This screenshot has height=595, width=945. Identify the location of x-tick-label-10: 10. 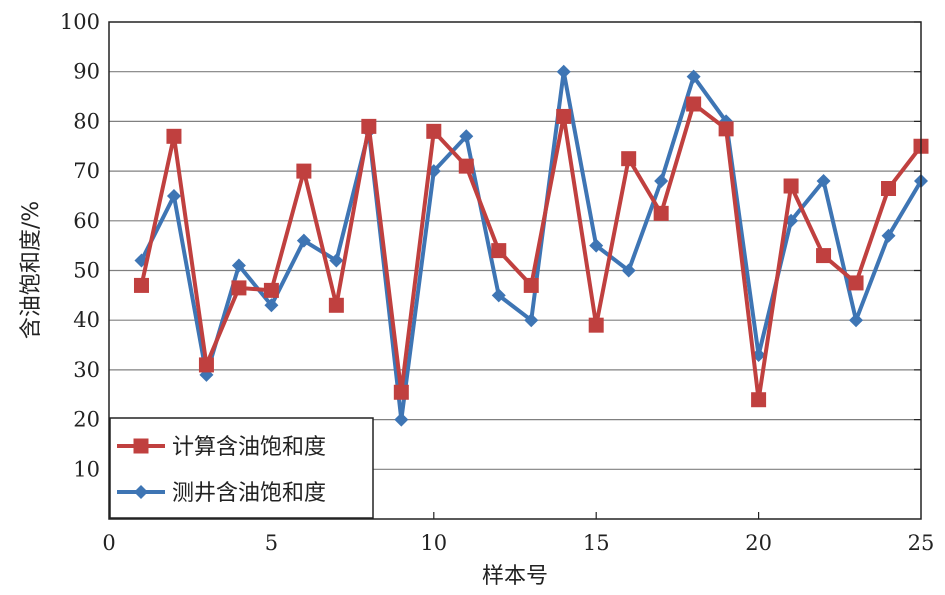
(433, 543).